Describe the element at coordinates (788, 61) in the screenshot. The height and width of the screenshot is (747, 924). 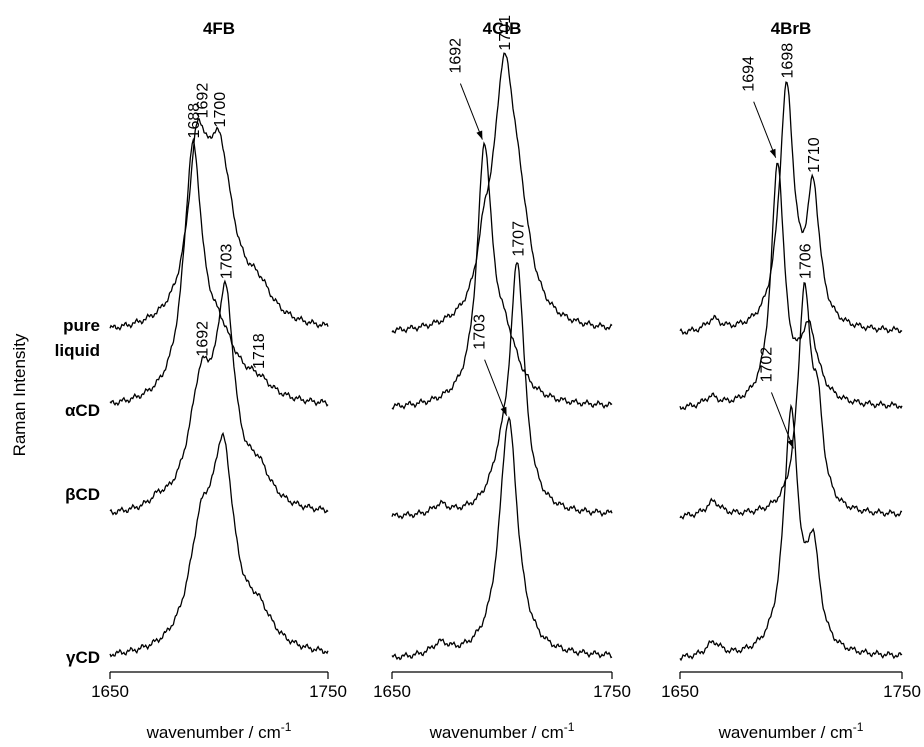
I see `peak-label: 1698` at that location.